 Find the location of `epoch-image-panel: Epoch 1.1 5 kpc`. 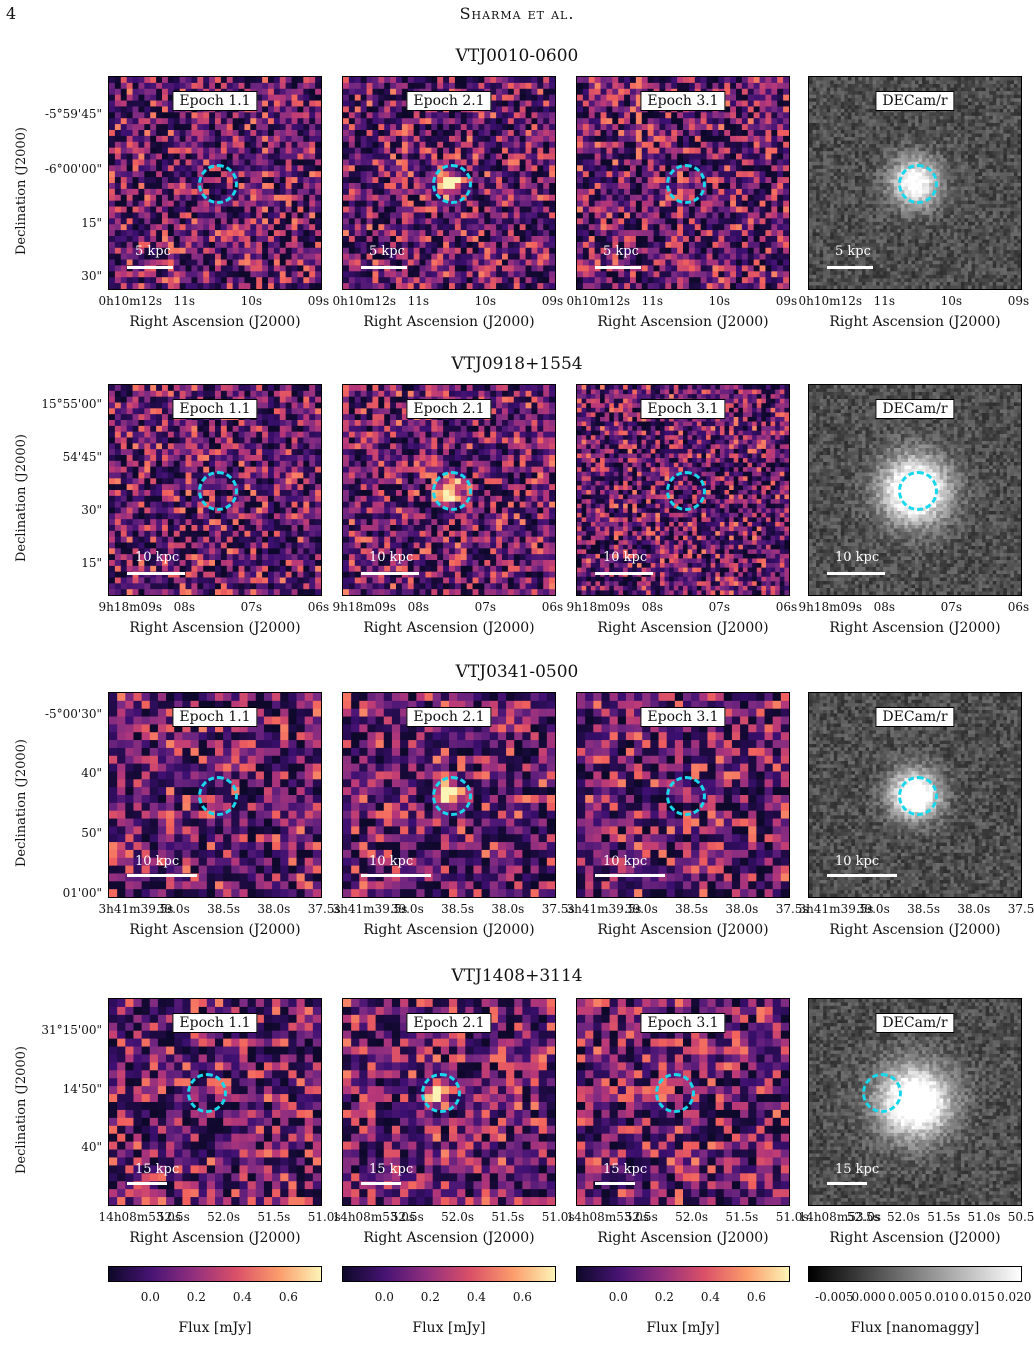

epoch-image-panel: Epoch 1.1 5 kpc is located at coordinates (215, 183).